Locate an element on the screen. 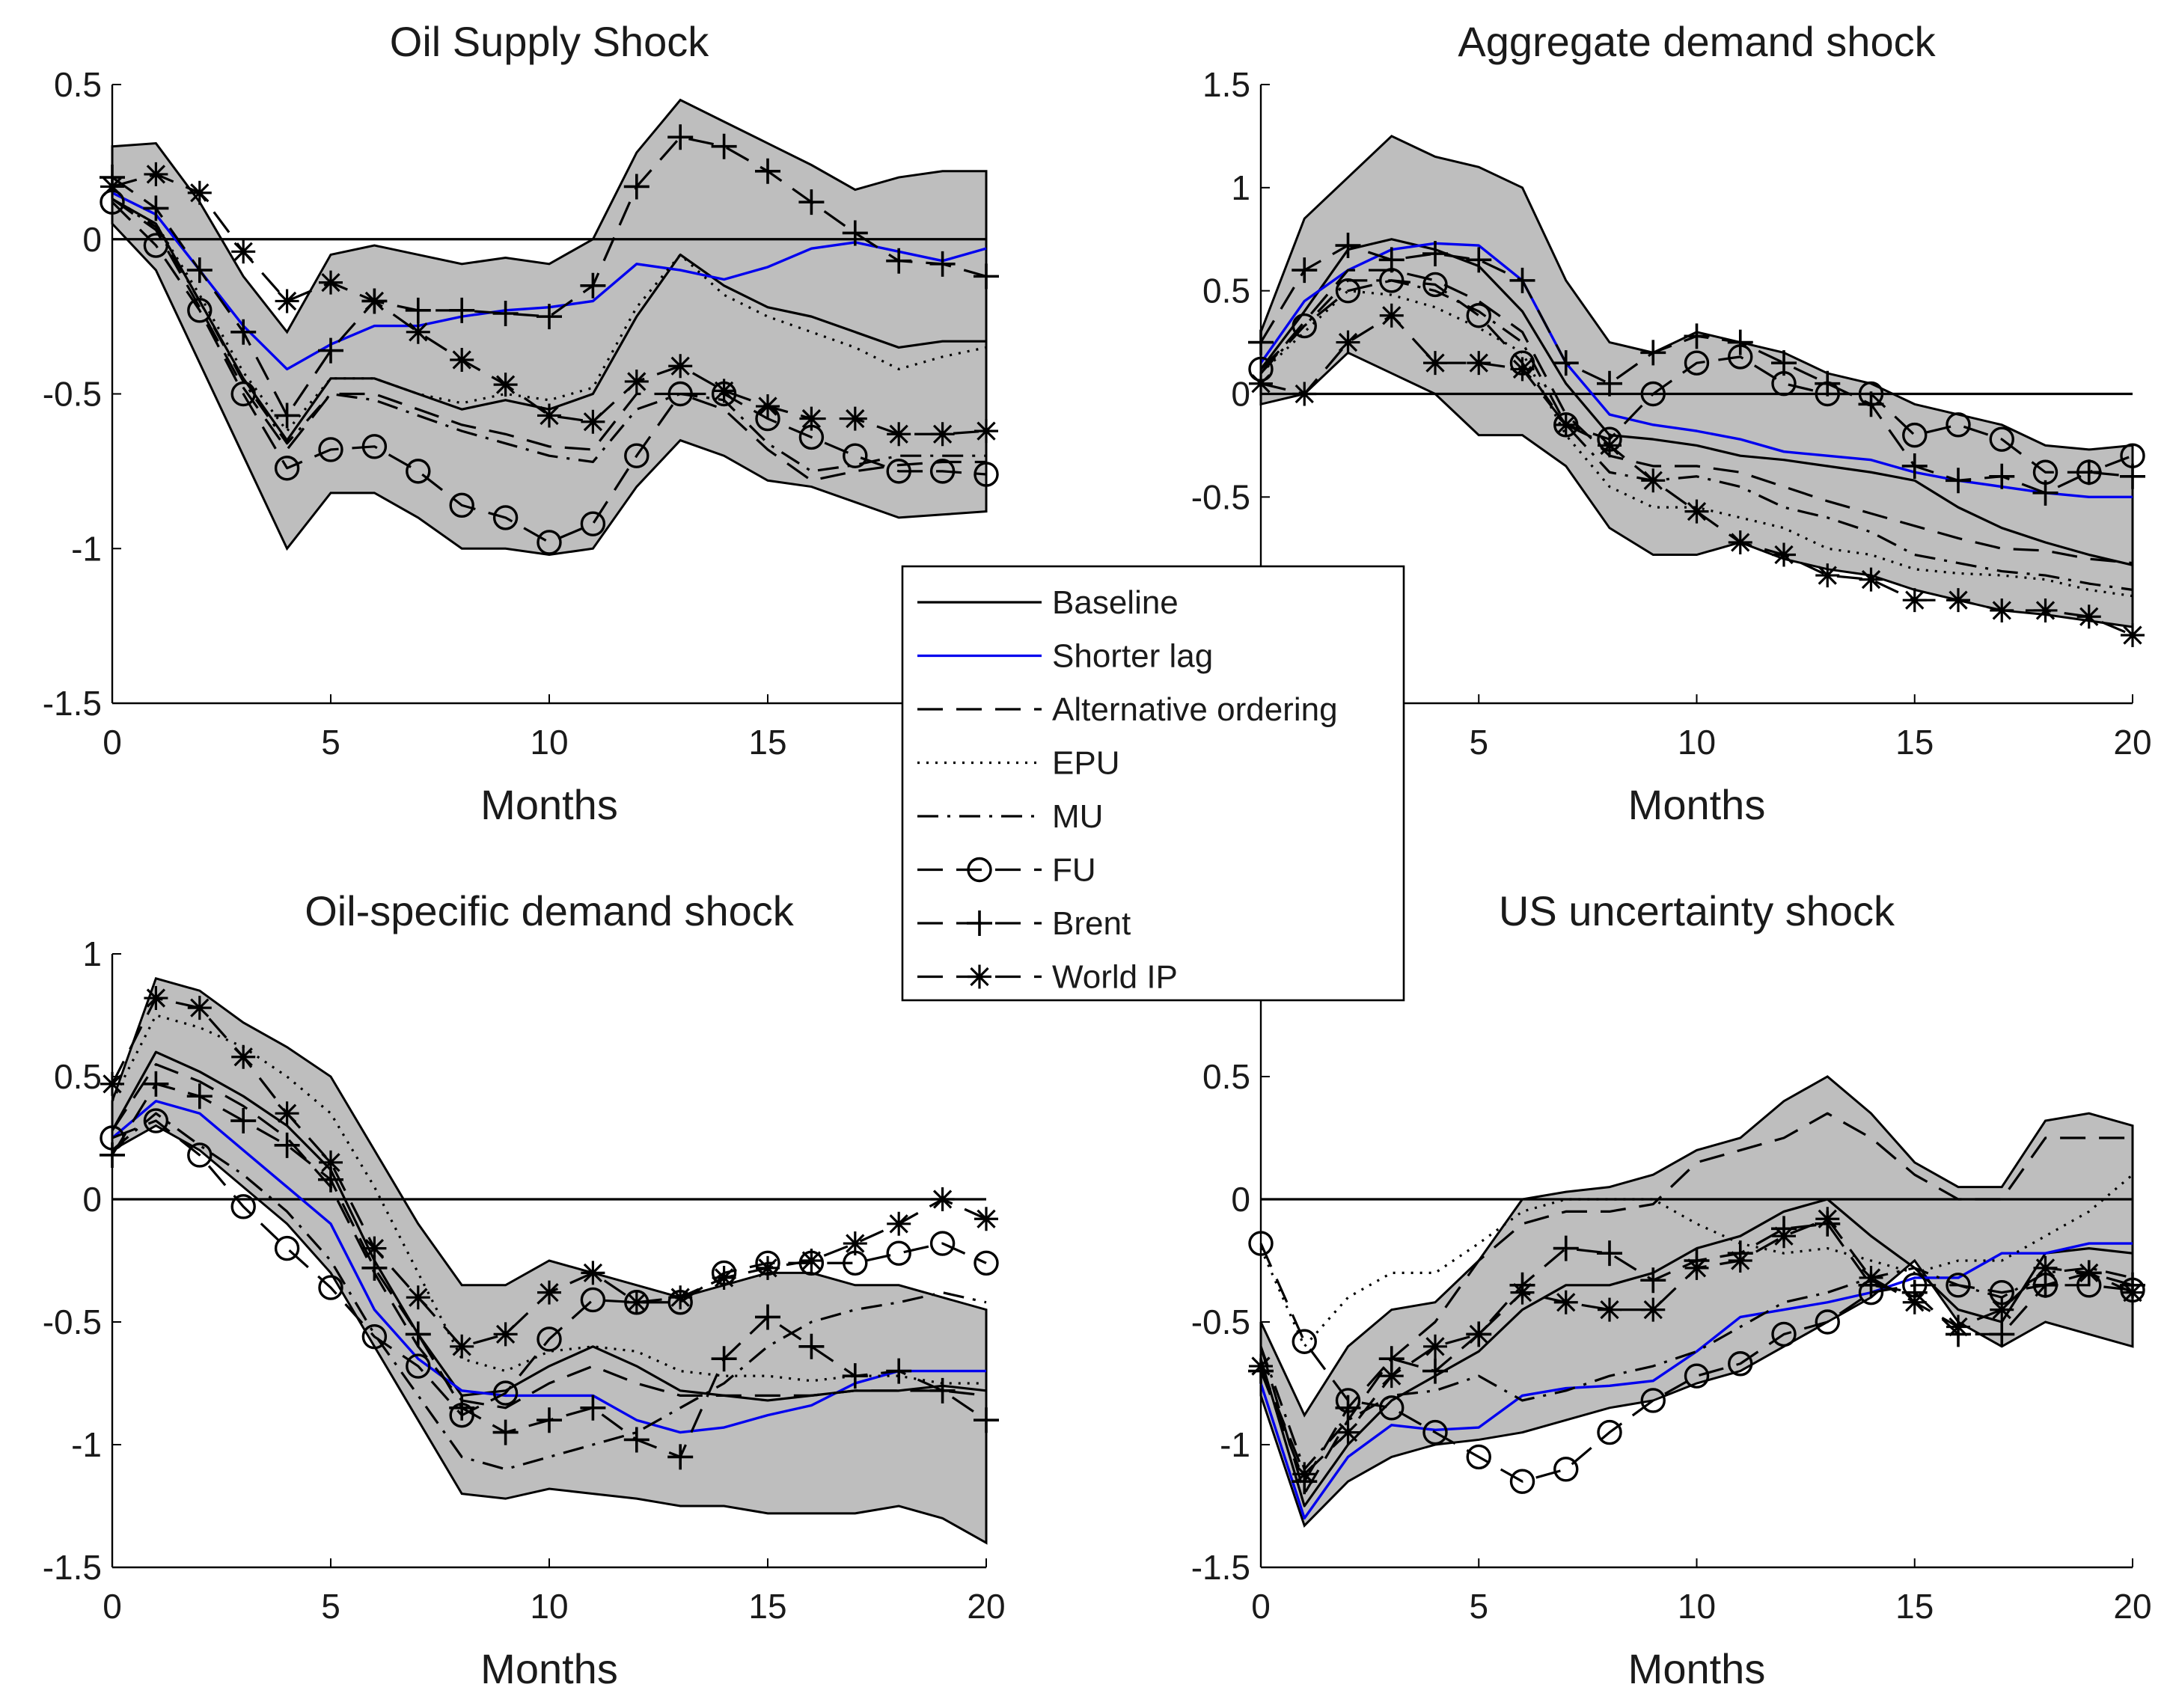  legend-label: Baseline is located at coordinates (1115, 602).